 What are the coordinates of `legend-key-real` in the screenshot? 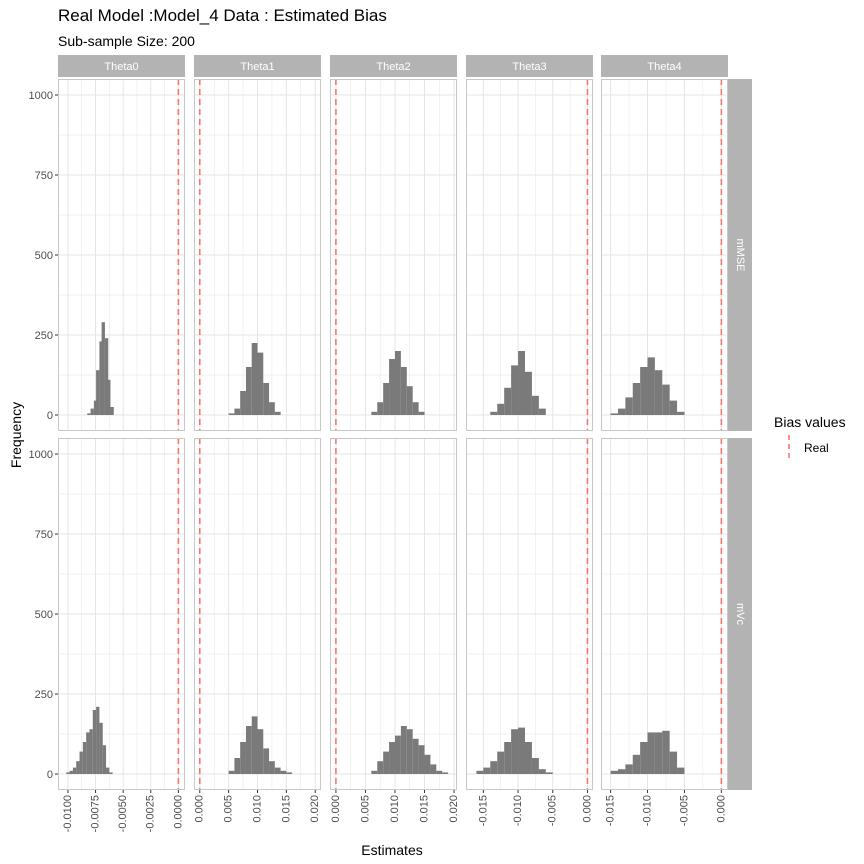 It's located at (789, 447).